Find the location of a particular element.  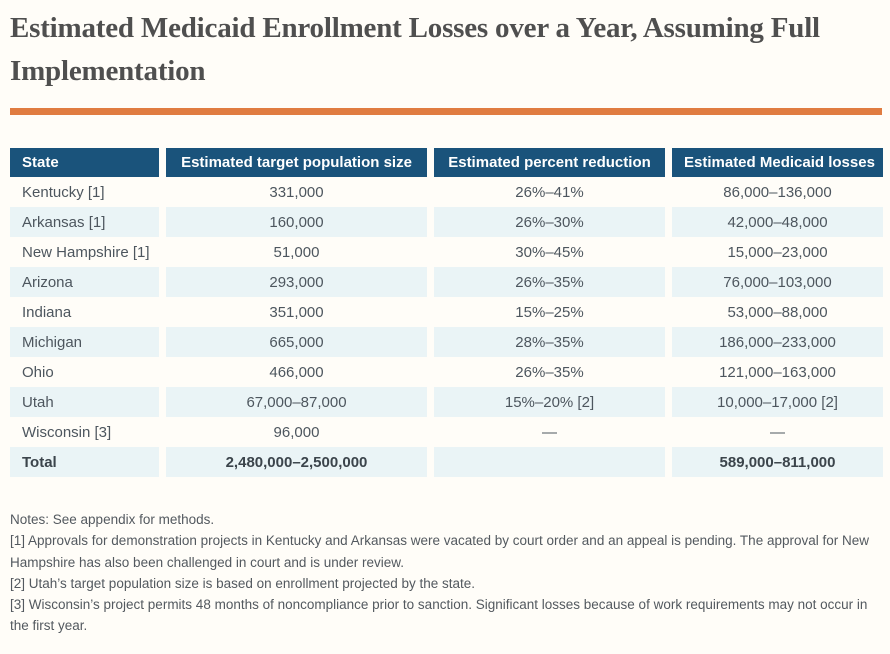

cell-losses: 86,000–136,000 is located at coordinates (774, 192).